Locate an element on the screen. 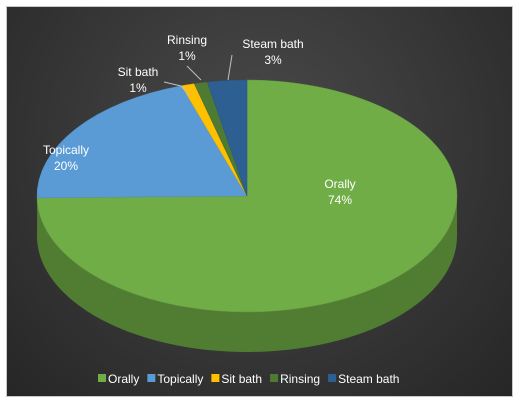 The width and height of the screenshot is (519, 403). legend-label-steam-bath: Steam bath is located at coordinates (368, 379).